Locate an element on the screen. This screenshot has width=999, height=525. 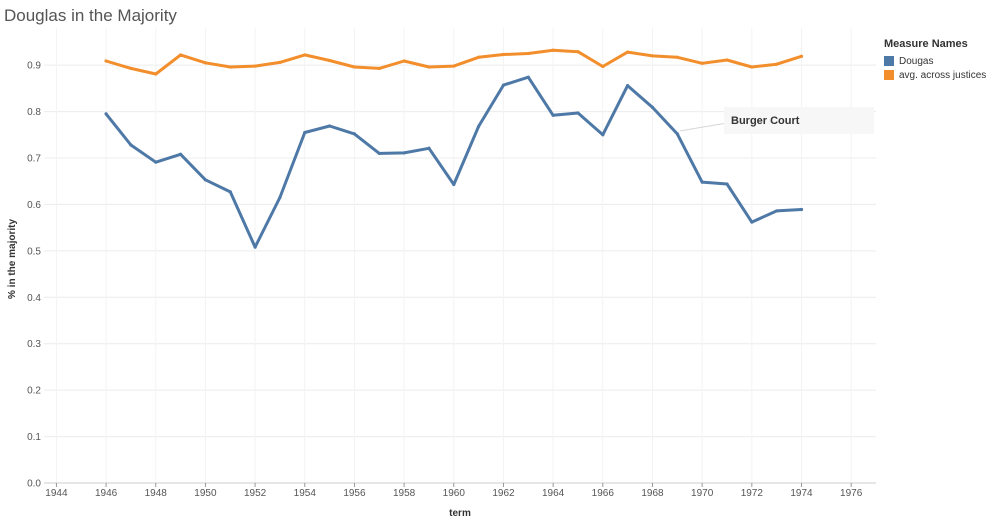
y-tick-label: 0.4 is located at coordinates (34, 298).